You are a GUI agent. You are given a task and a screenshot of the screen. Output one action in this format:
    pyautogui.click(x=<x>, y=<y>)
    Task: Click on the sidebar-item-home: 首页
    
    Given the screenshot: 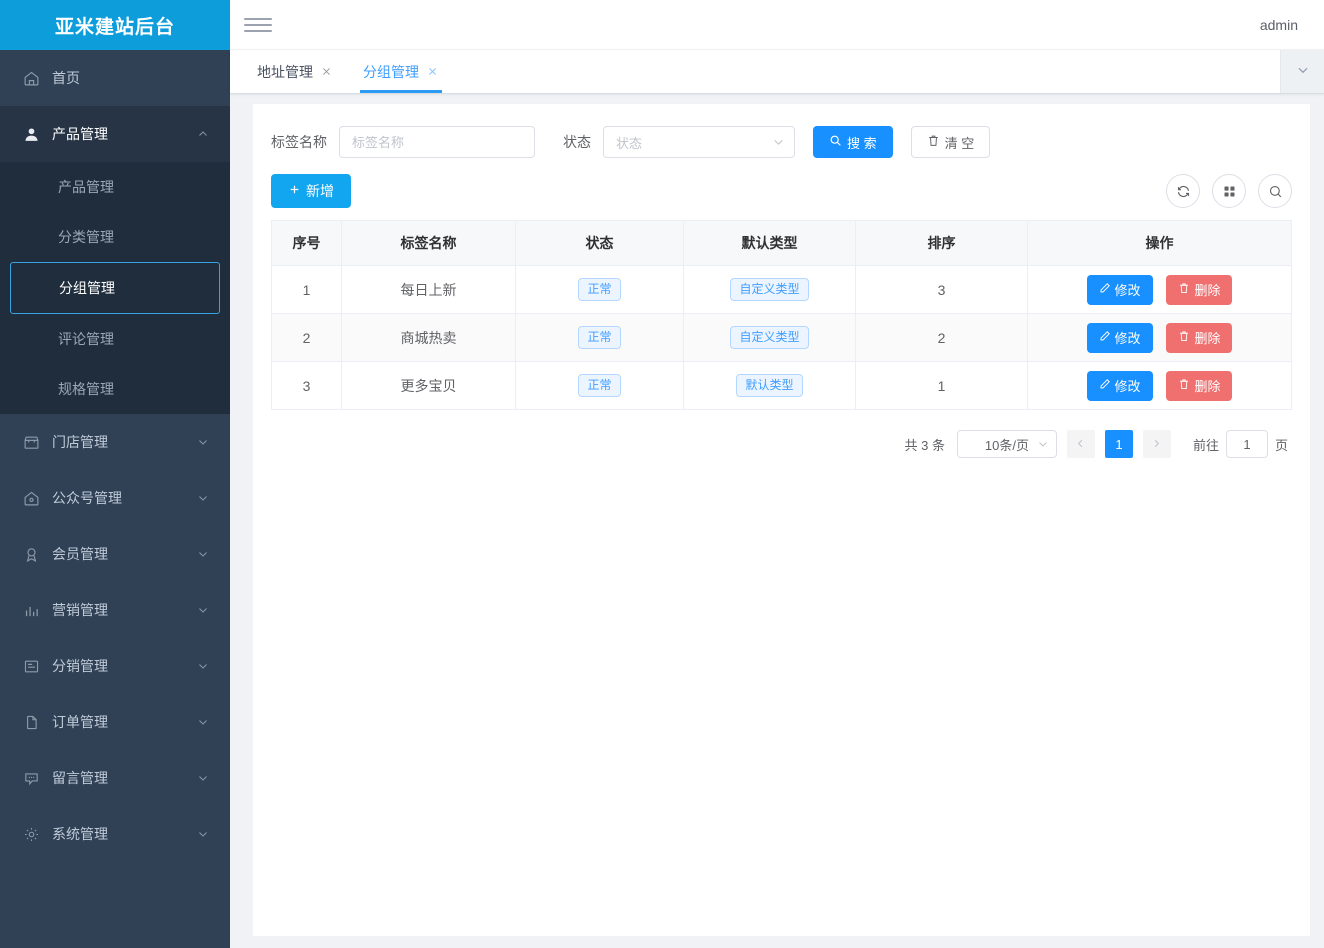 What is the action you would take?
    pyautogui.click(x=115, y=78)
    